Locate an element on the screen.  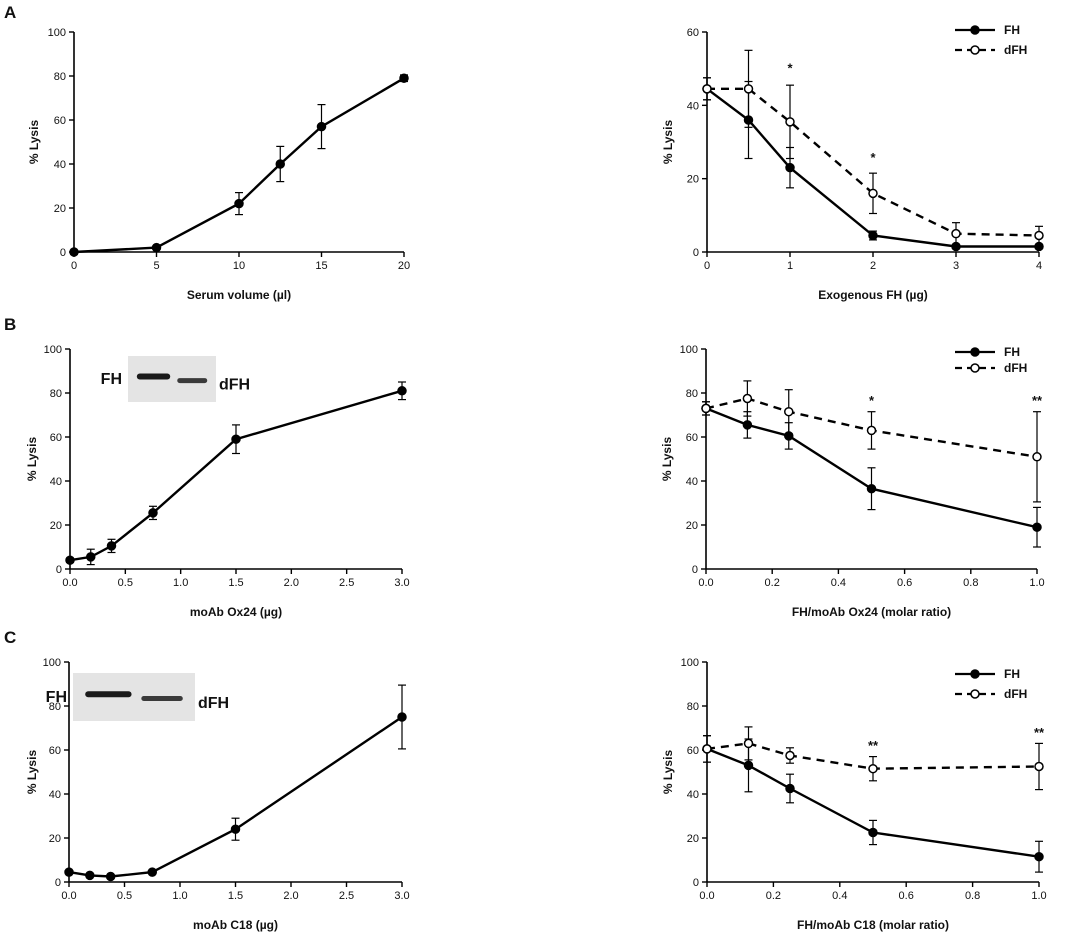
x-axis-title: FH/moAb C18 (molar ratio) is located at coordinates (873, 925).